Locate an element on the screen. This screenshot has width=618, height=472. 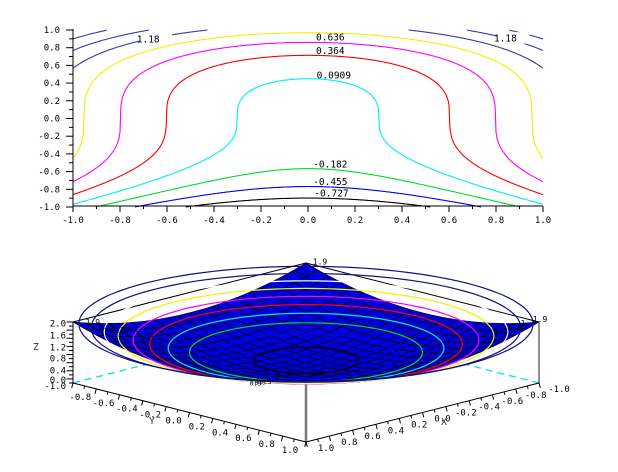
x-tick-label: -0.4 is located at coordinates (214, 221).